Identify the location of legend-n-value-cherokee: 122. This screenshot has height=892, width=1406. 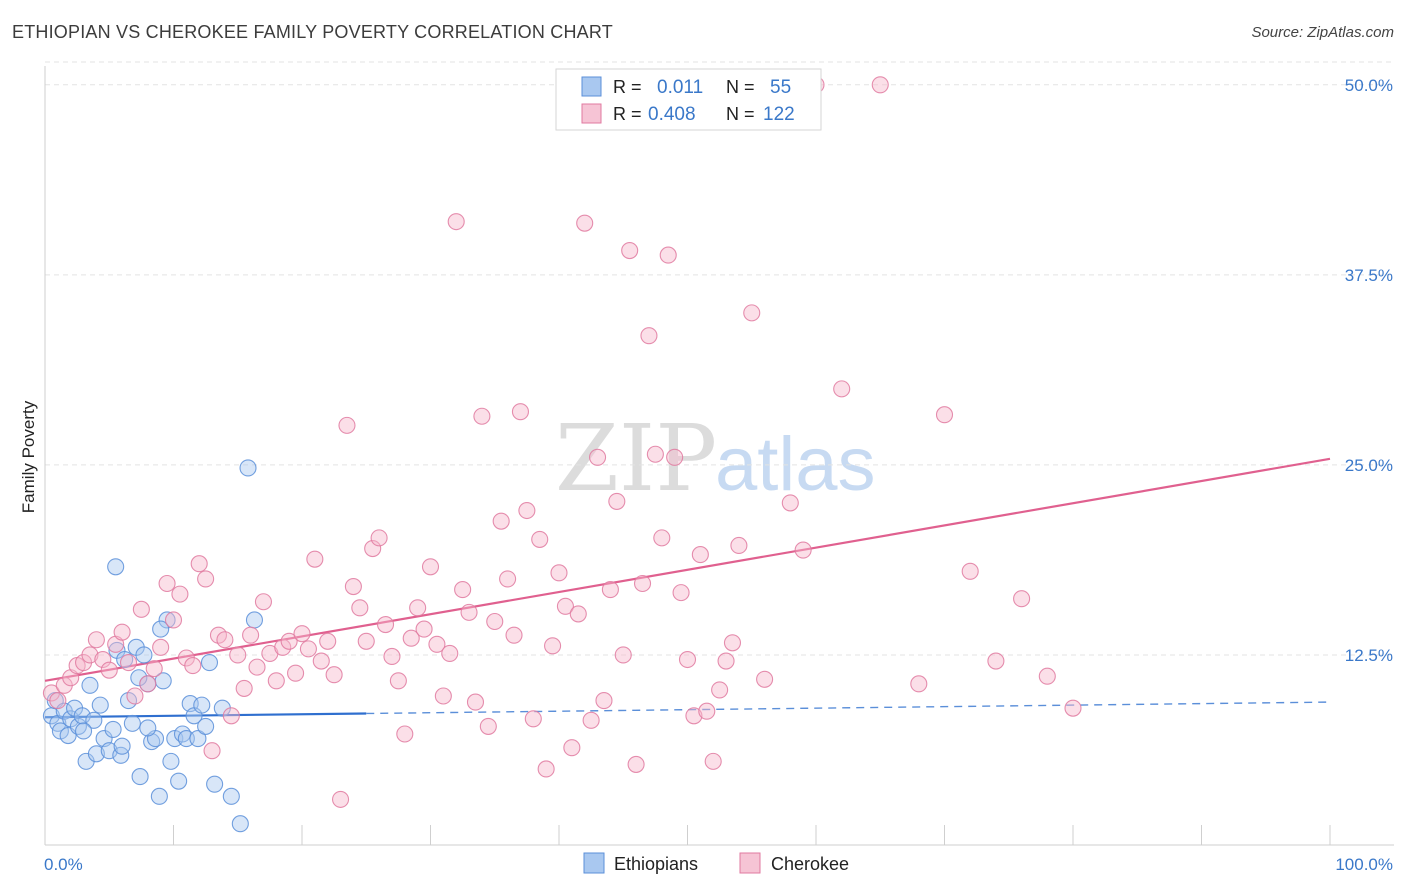
(779, 114).